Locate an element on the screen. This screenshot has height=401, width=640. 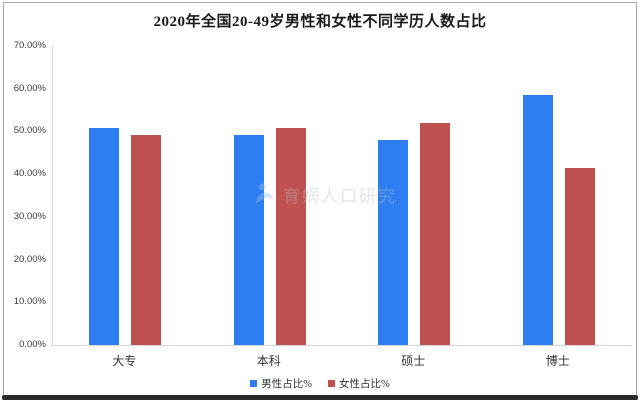
bar-女性占比%-大专 is located at coordinates (146, 240).